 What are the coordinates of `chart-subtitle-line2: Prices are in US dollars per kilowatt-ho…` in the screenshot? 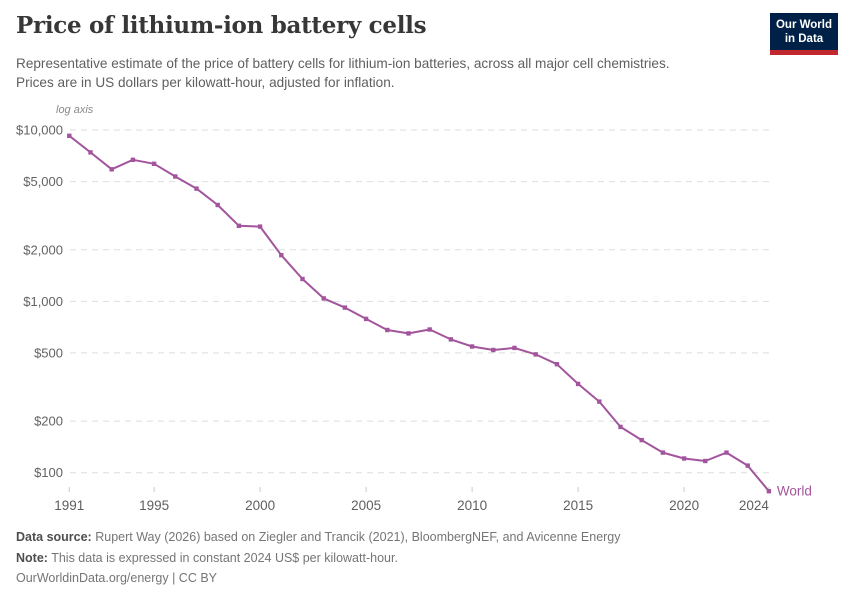 It's located at (205, 82).